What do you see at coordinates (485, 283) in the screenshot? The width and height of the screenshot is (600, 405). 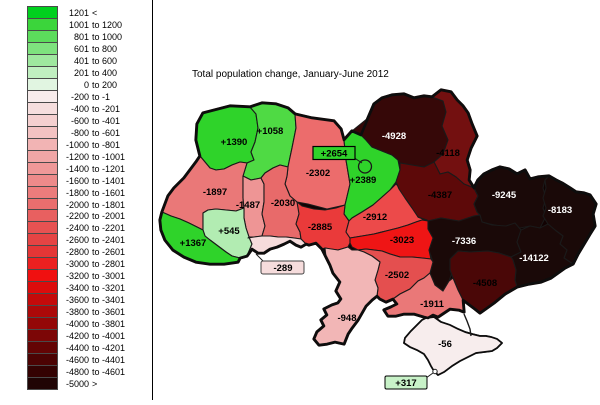 I see `svg-text: -4508` at bounding box center [485, 283].